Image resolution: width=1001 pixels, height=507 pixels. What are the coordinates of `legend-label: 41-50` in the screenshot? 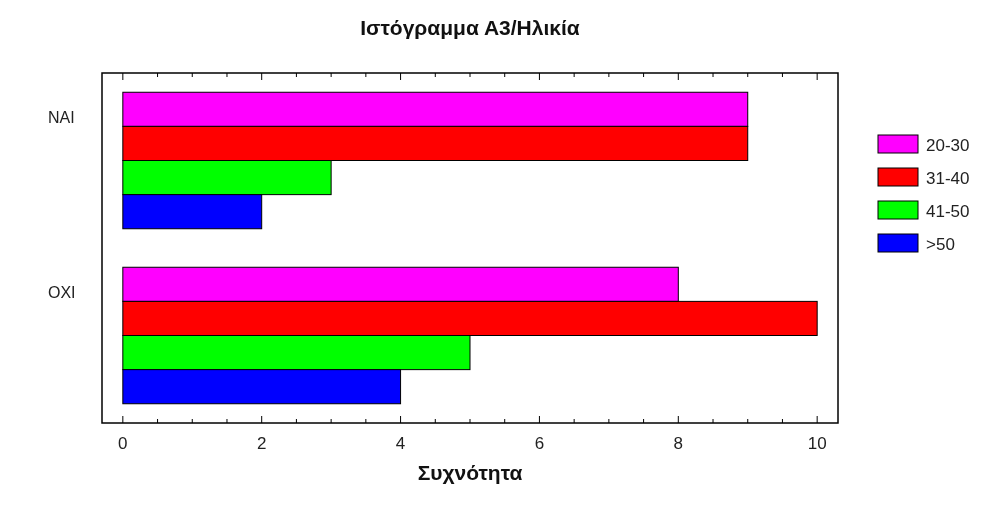 It's located at (948, 211).